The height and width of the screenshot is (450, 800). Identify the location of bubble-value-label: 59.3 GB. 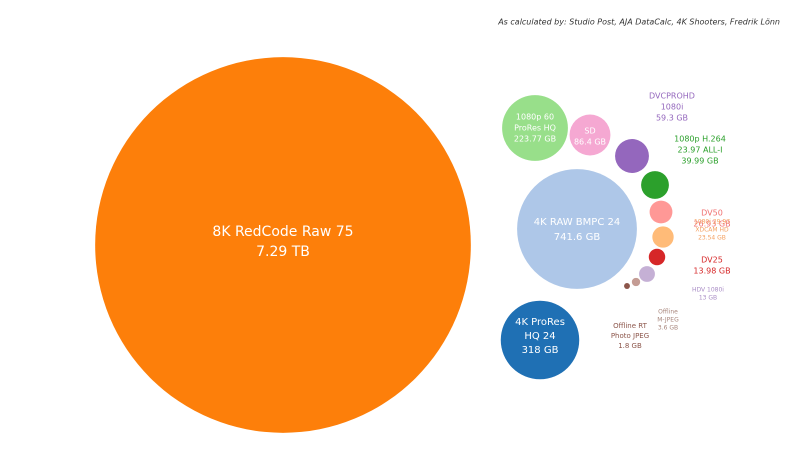
(672, 118).